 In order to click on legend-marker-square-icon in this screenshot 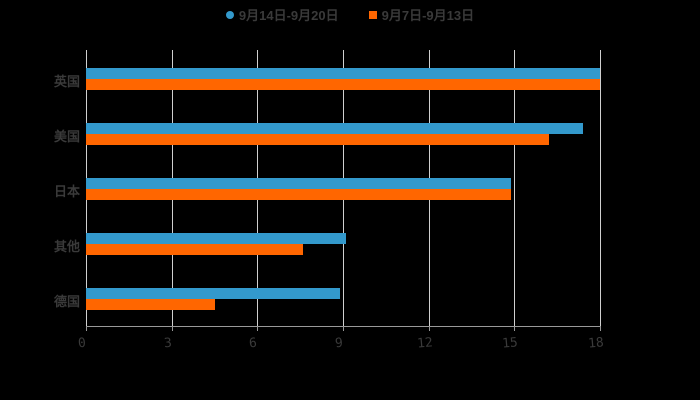, I will do `click(372, 14)`.